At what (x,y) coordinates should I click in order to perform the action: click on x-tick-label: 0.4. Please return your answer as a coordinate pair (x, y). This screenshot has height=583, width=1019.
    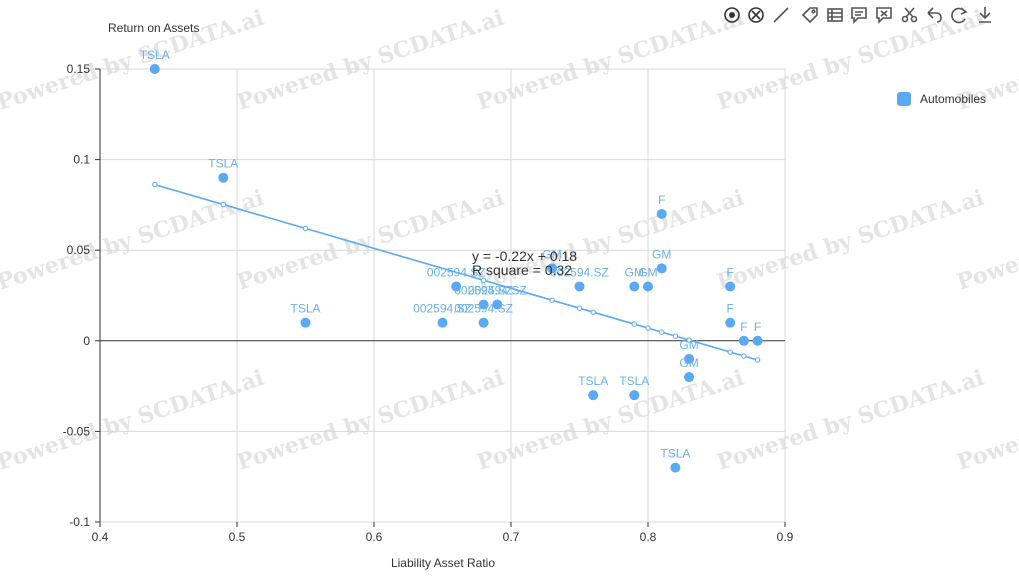
    Looking at the image, I should click on (100, 537).